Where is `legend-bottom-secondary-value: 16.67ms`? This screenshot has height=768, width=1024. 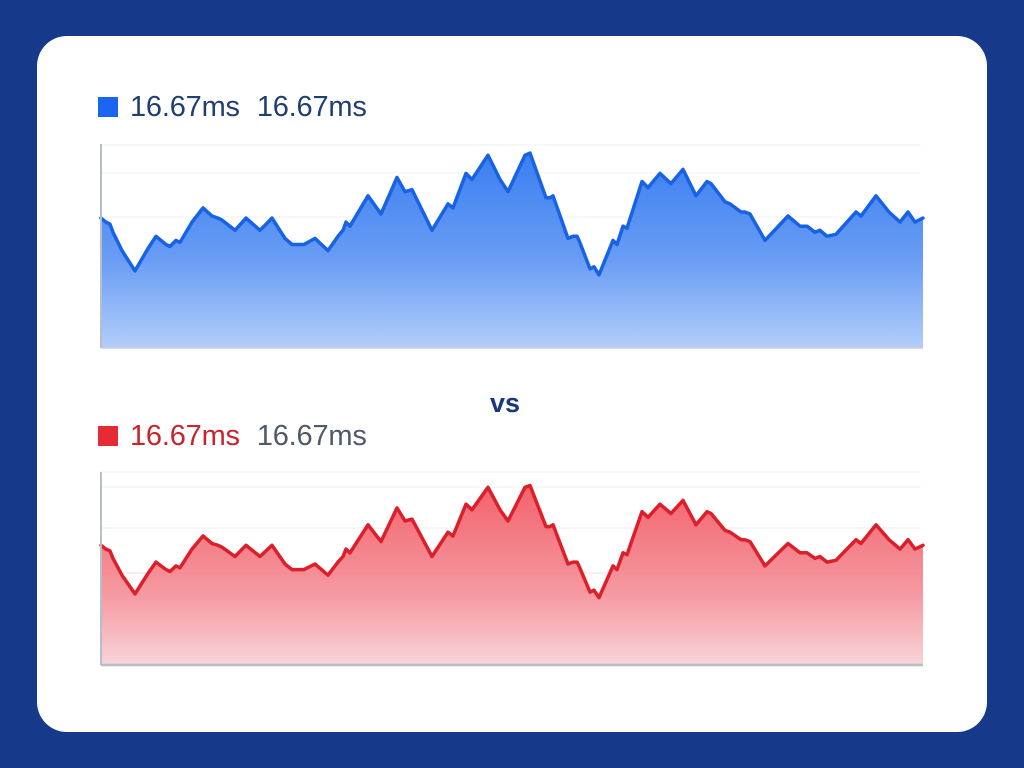 legend-bottom-secondary-value: 16.67ms is located at coordinates (311, 435).